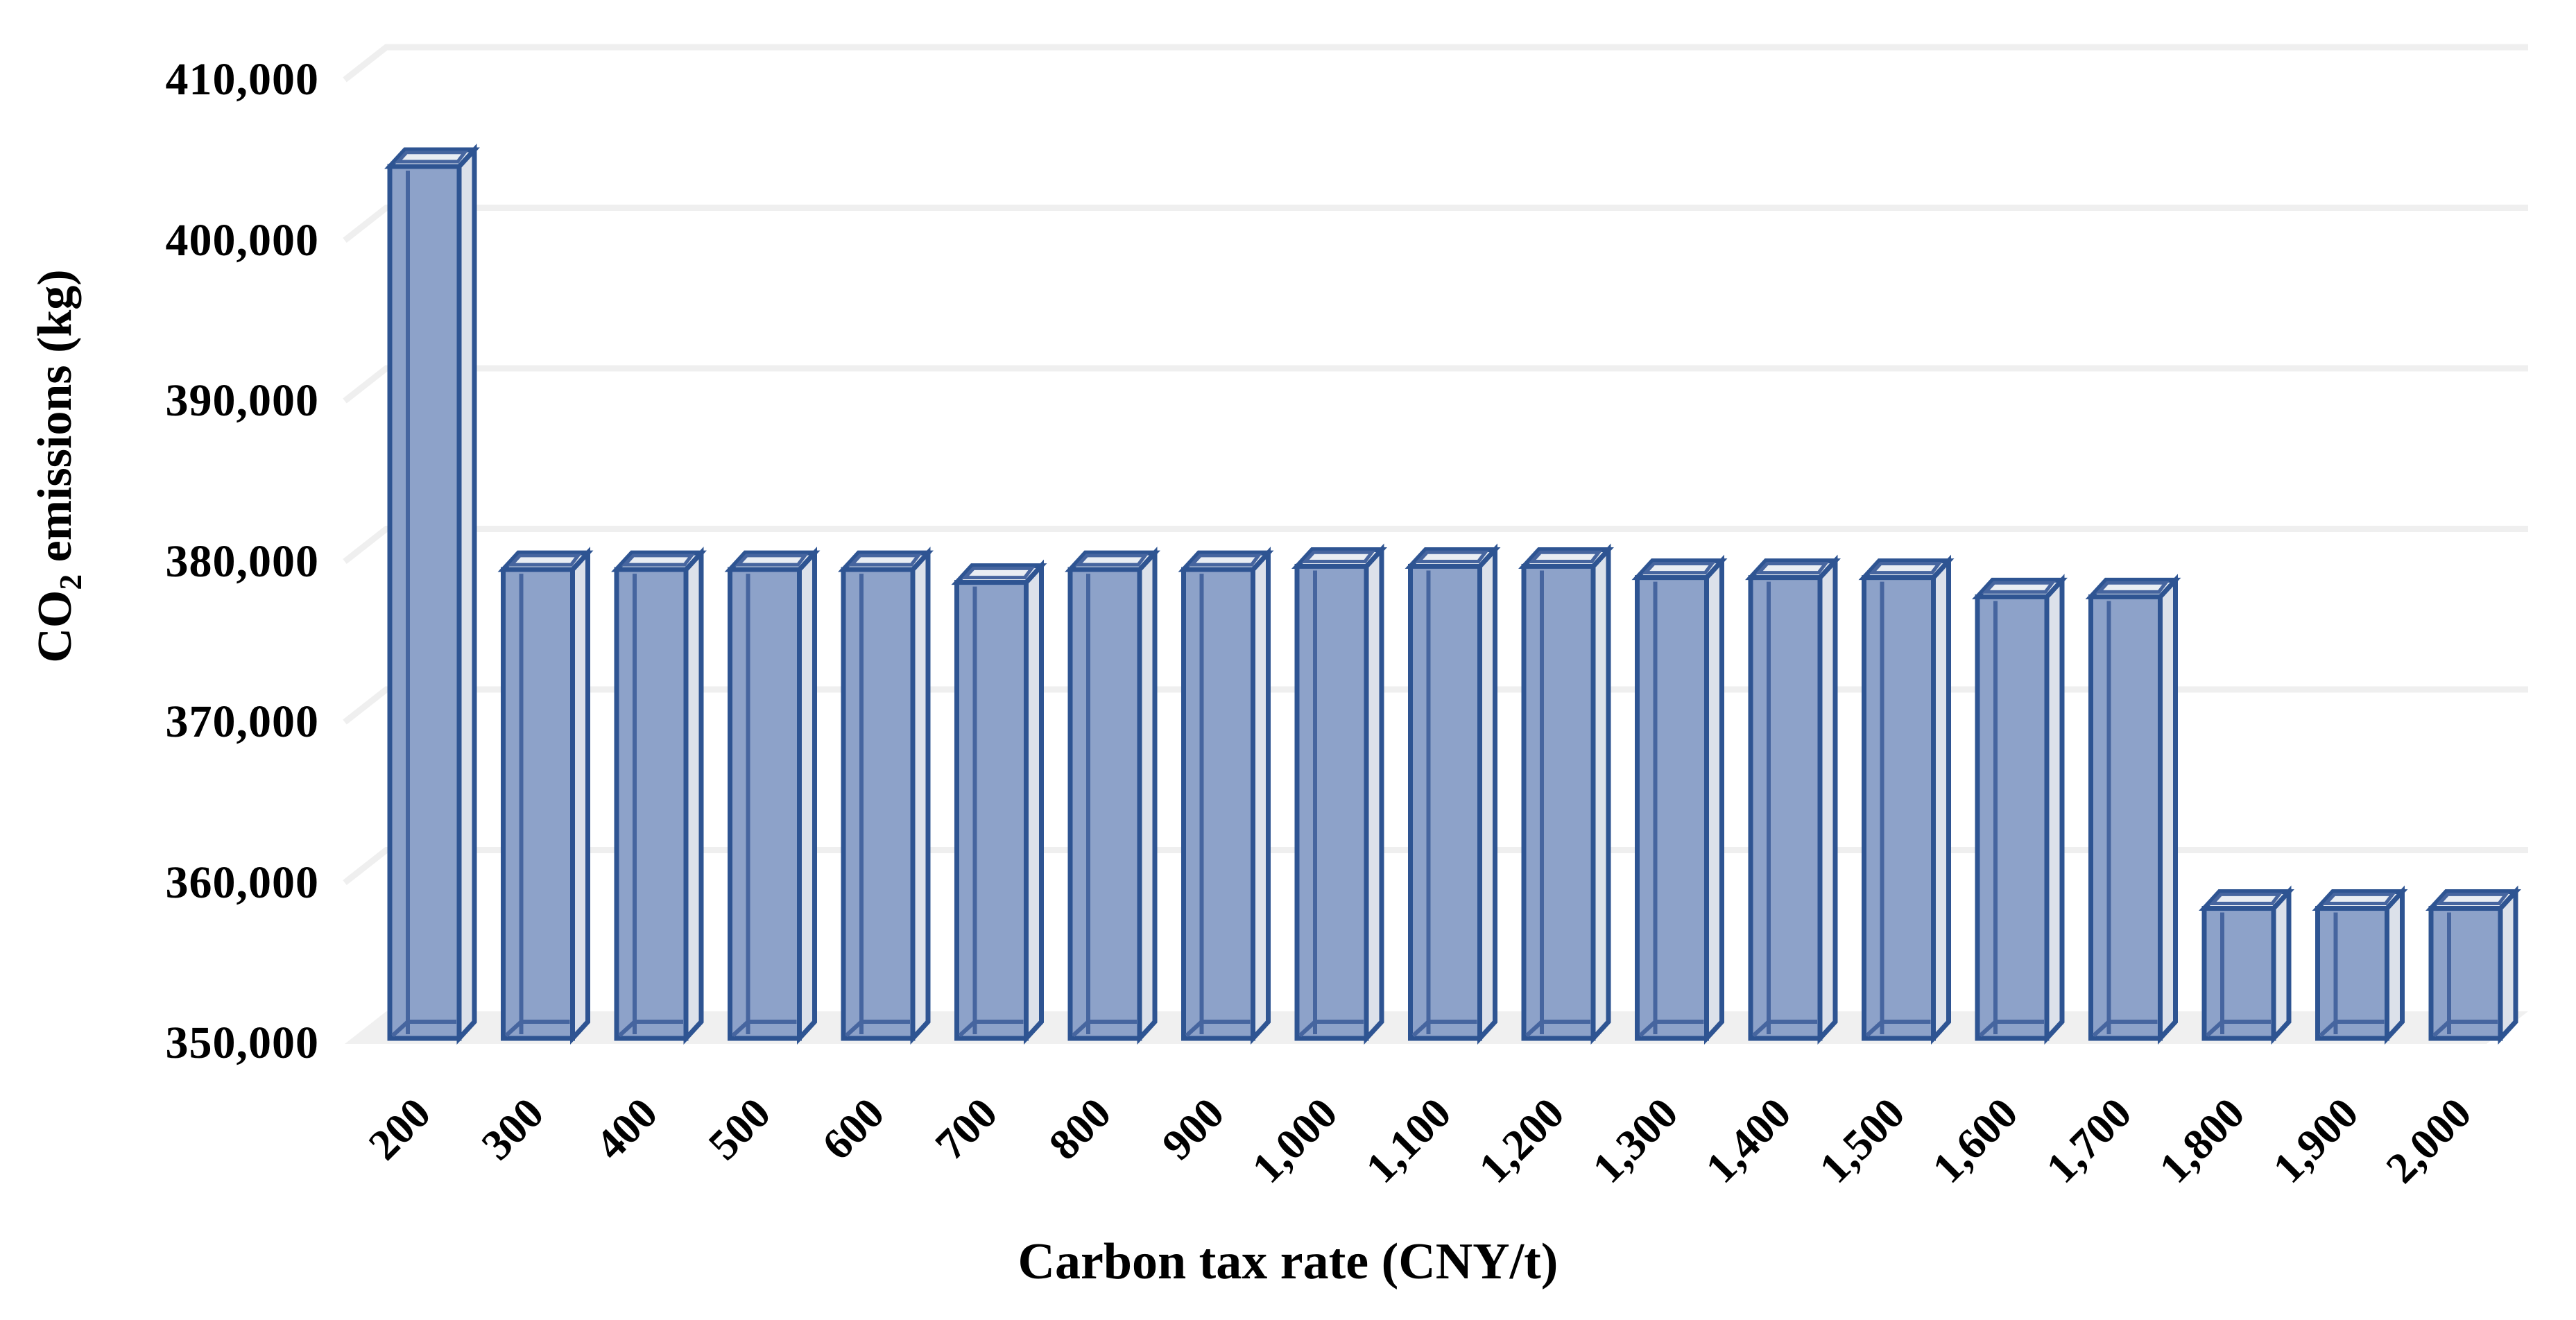  Describe the element at coordinates (242, 721) in the screenshot. I see `y-axis-tick-label: 370,000` at that location.